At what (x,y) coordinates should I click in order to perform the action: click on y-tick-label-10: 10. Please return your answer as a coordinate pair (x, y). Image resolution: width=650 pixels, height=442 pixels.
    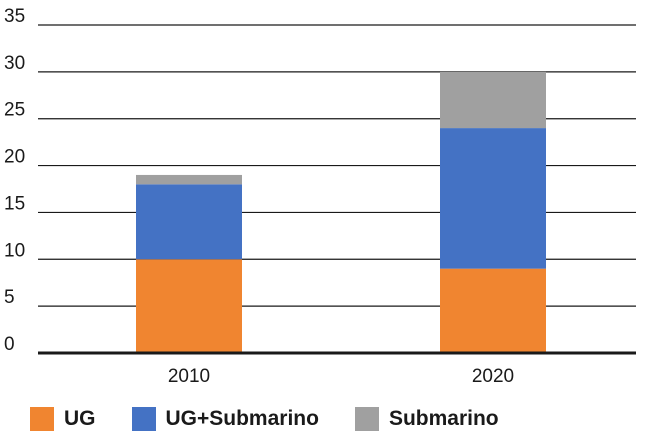
    Looking at the image, I should click on (14, 250).